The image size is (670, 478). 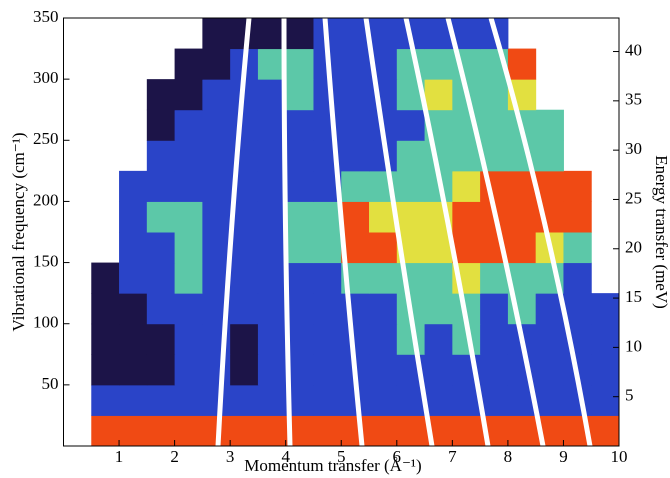 I want to click on x-tick-label: 7, so click(x=452, y=456).